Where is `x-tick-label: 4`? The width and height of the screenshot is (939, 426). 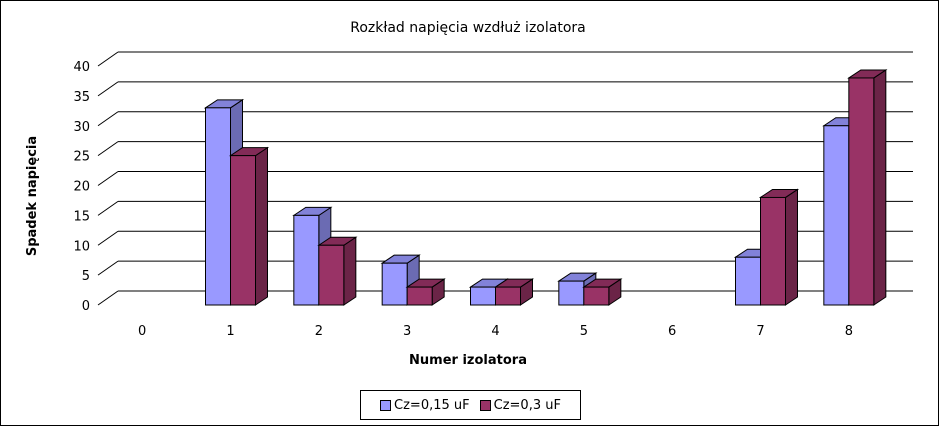
x-tick-label: 4 is located at coordinates (495, 331).